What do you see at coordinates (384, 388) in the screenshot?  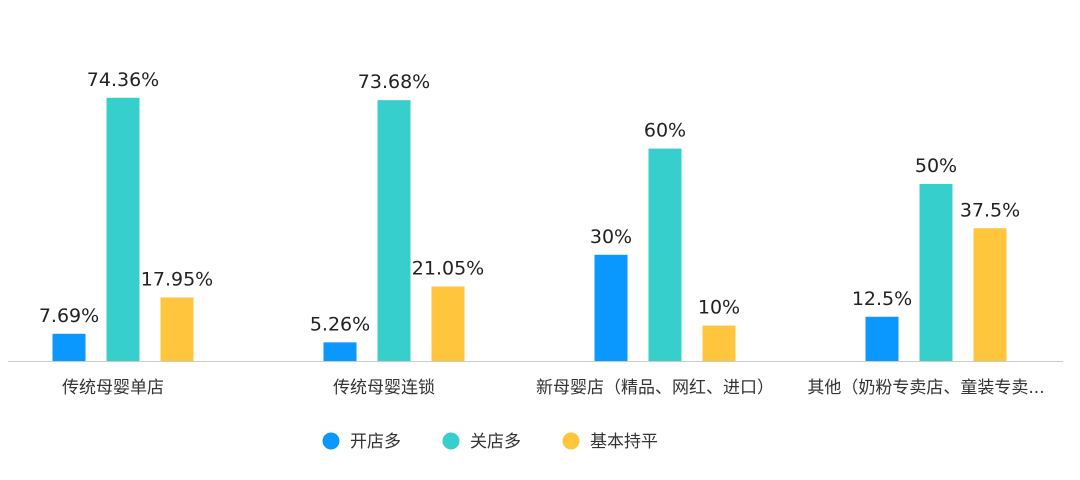 I see `category-label-2: 传统母婴连锁` at bounding box center [384, 388].